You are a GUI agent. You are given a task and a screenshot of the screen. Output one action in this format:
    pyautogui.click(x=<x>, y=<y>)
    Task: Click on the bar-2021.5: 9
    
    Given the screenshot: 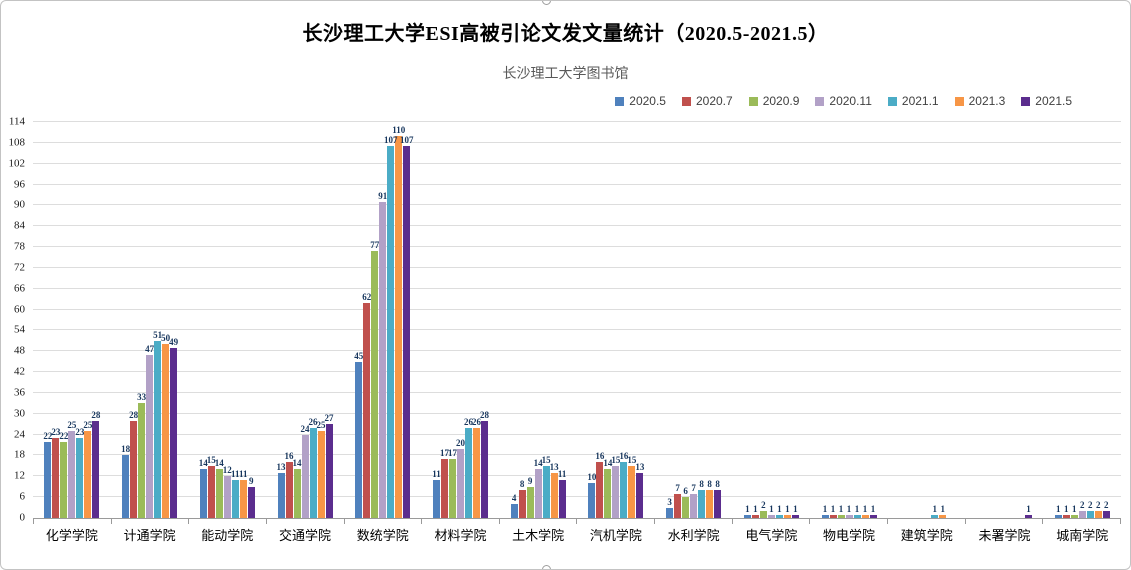 What is the action you would take?
    pyautogui.click(x=251, y=497)
    